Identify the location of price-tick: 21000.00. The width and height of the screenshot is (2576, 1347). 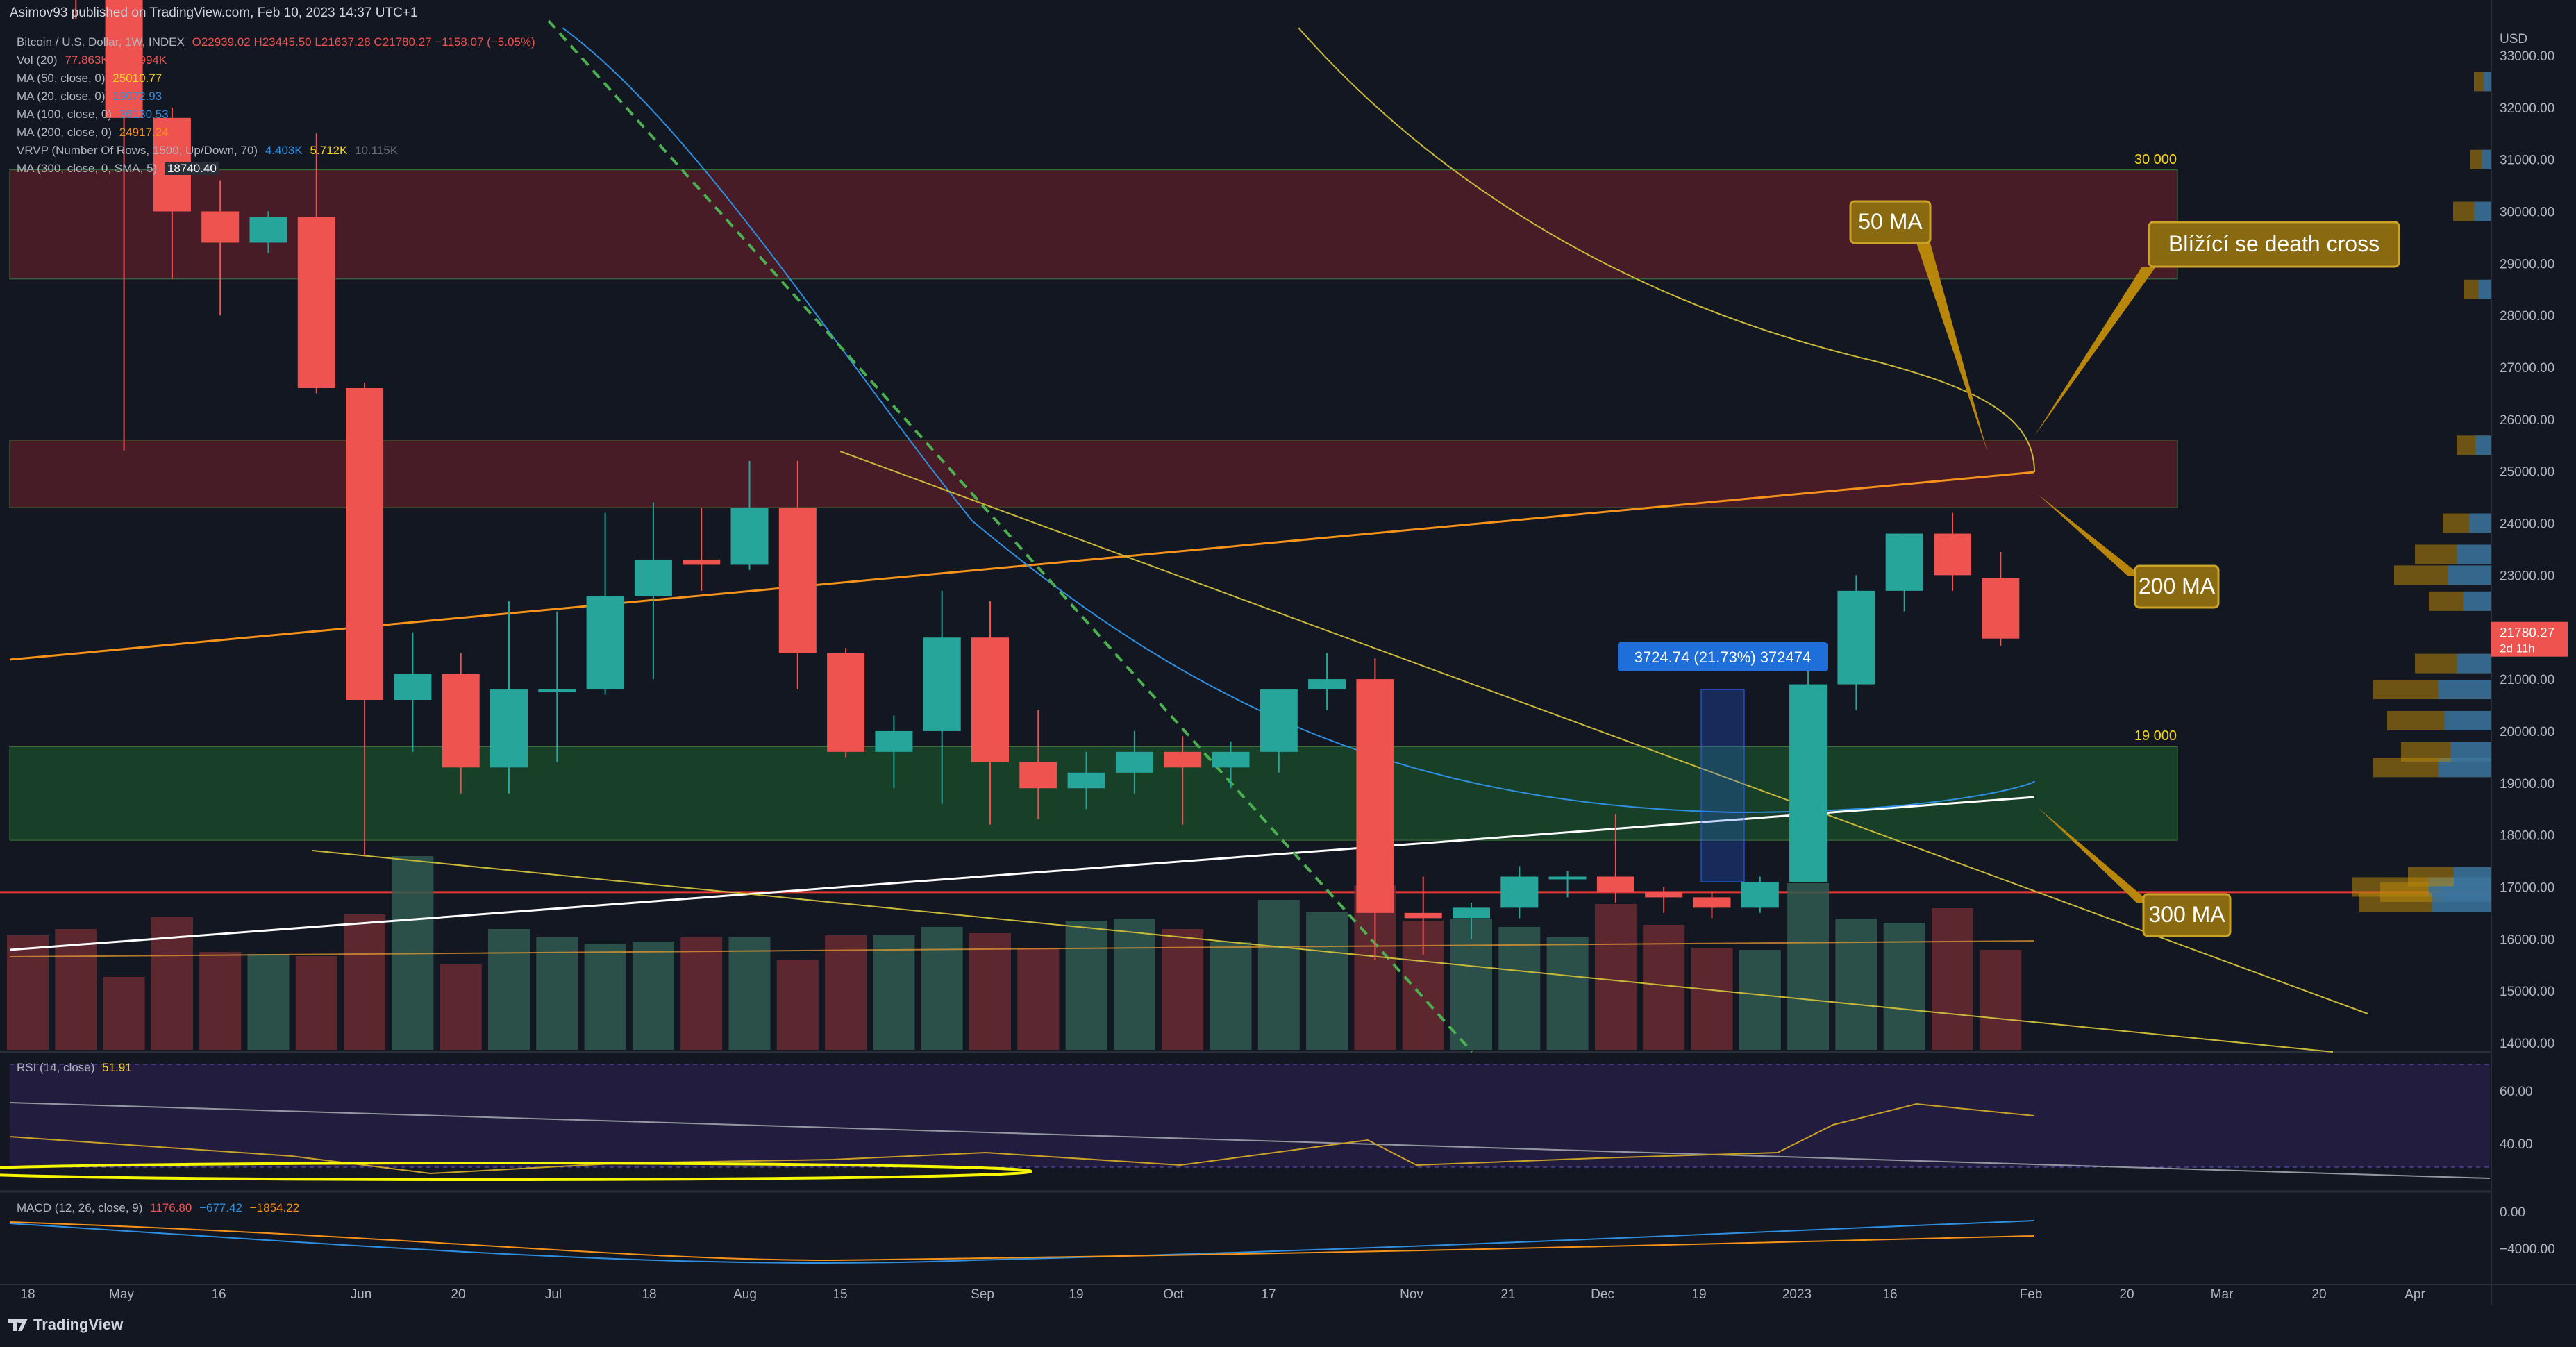
(2527, 680).